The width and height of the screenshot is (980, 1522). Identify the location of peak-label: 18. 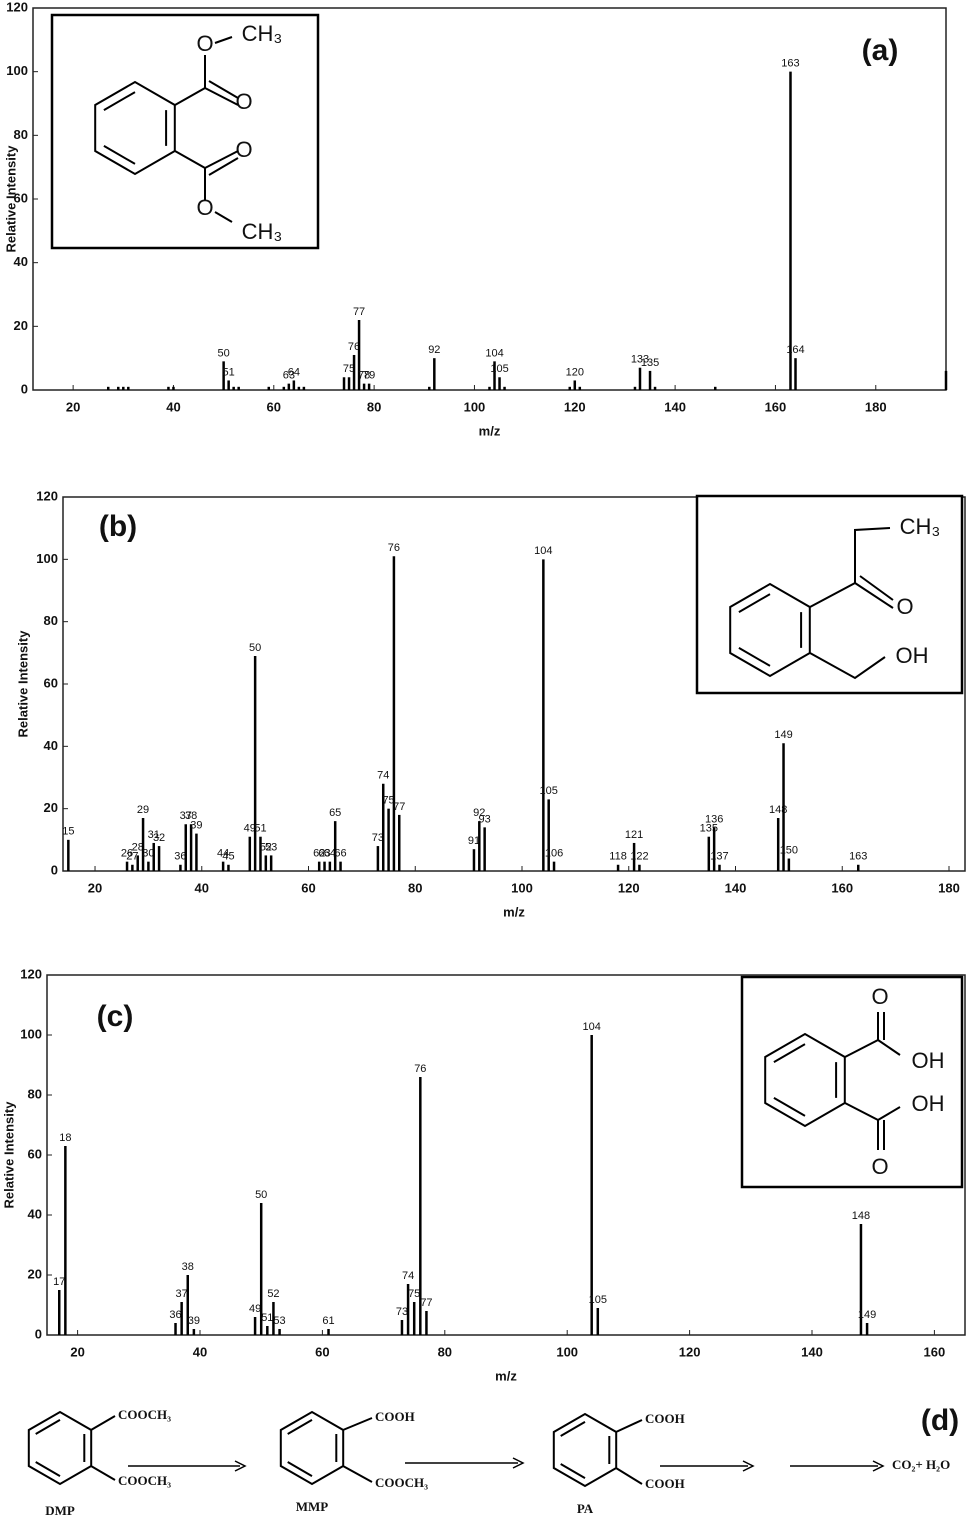
(65, 1138).